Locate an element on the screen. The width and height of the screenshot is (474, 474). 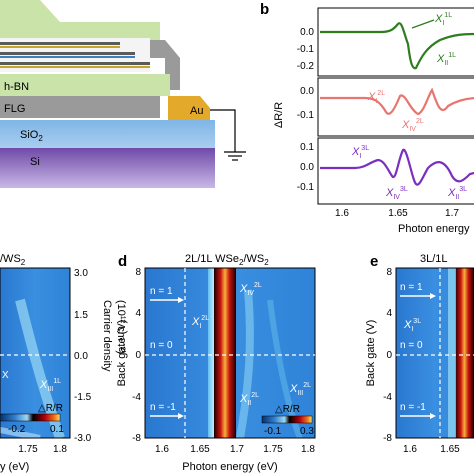
b-xtick-2: 1.7 is located at coordinates (452, 213).